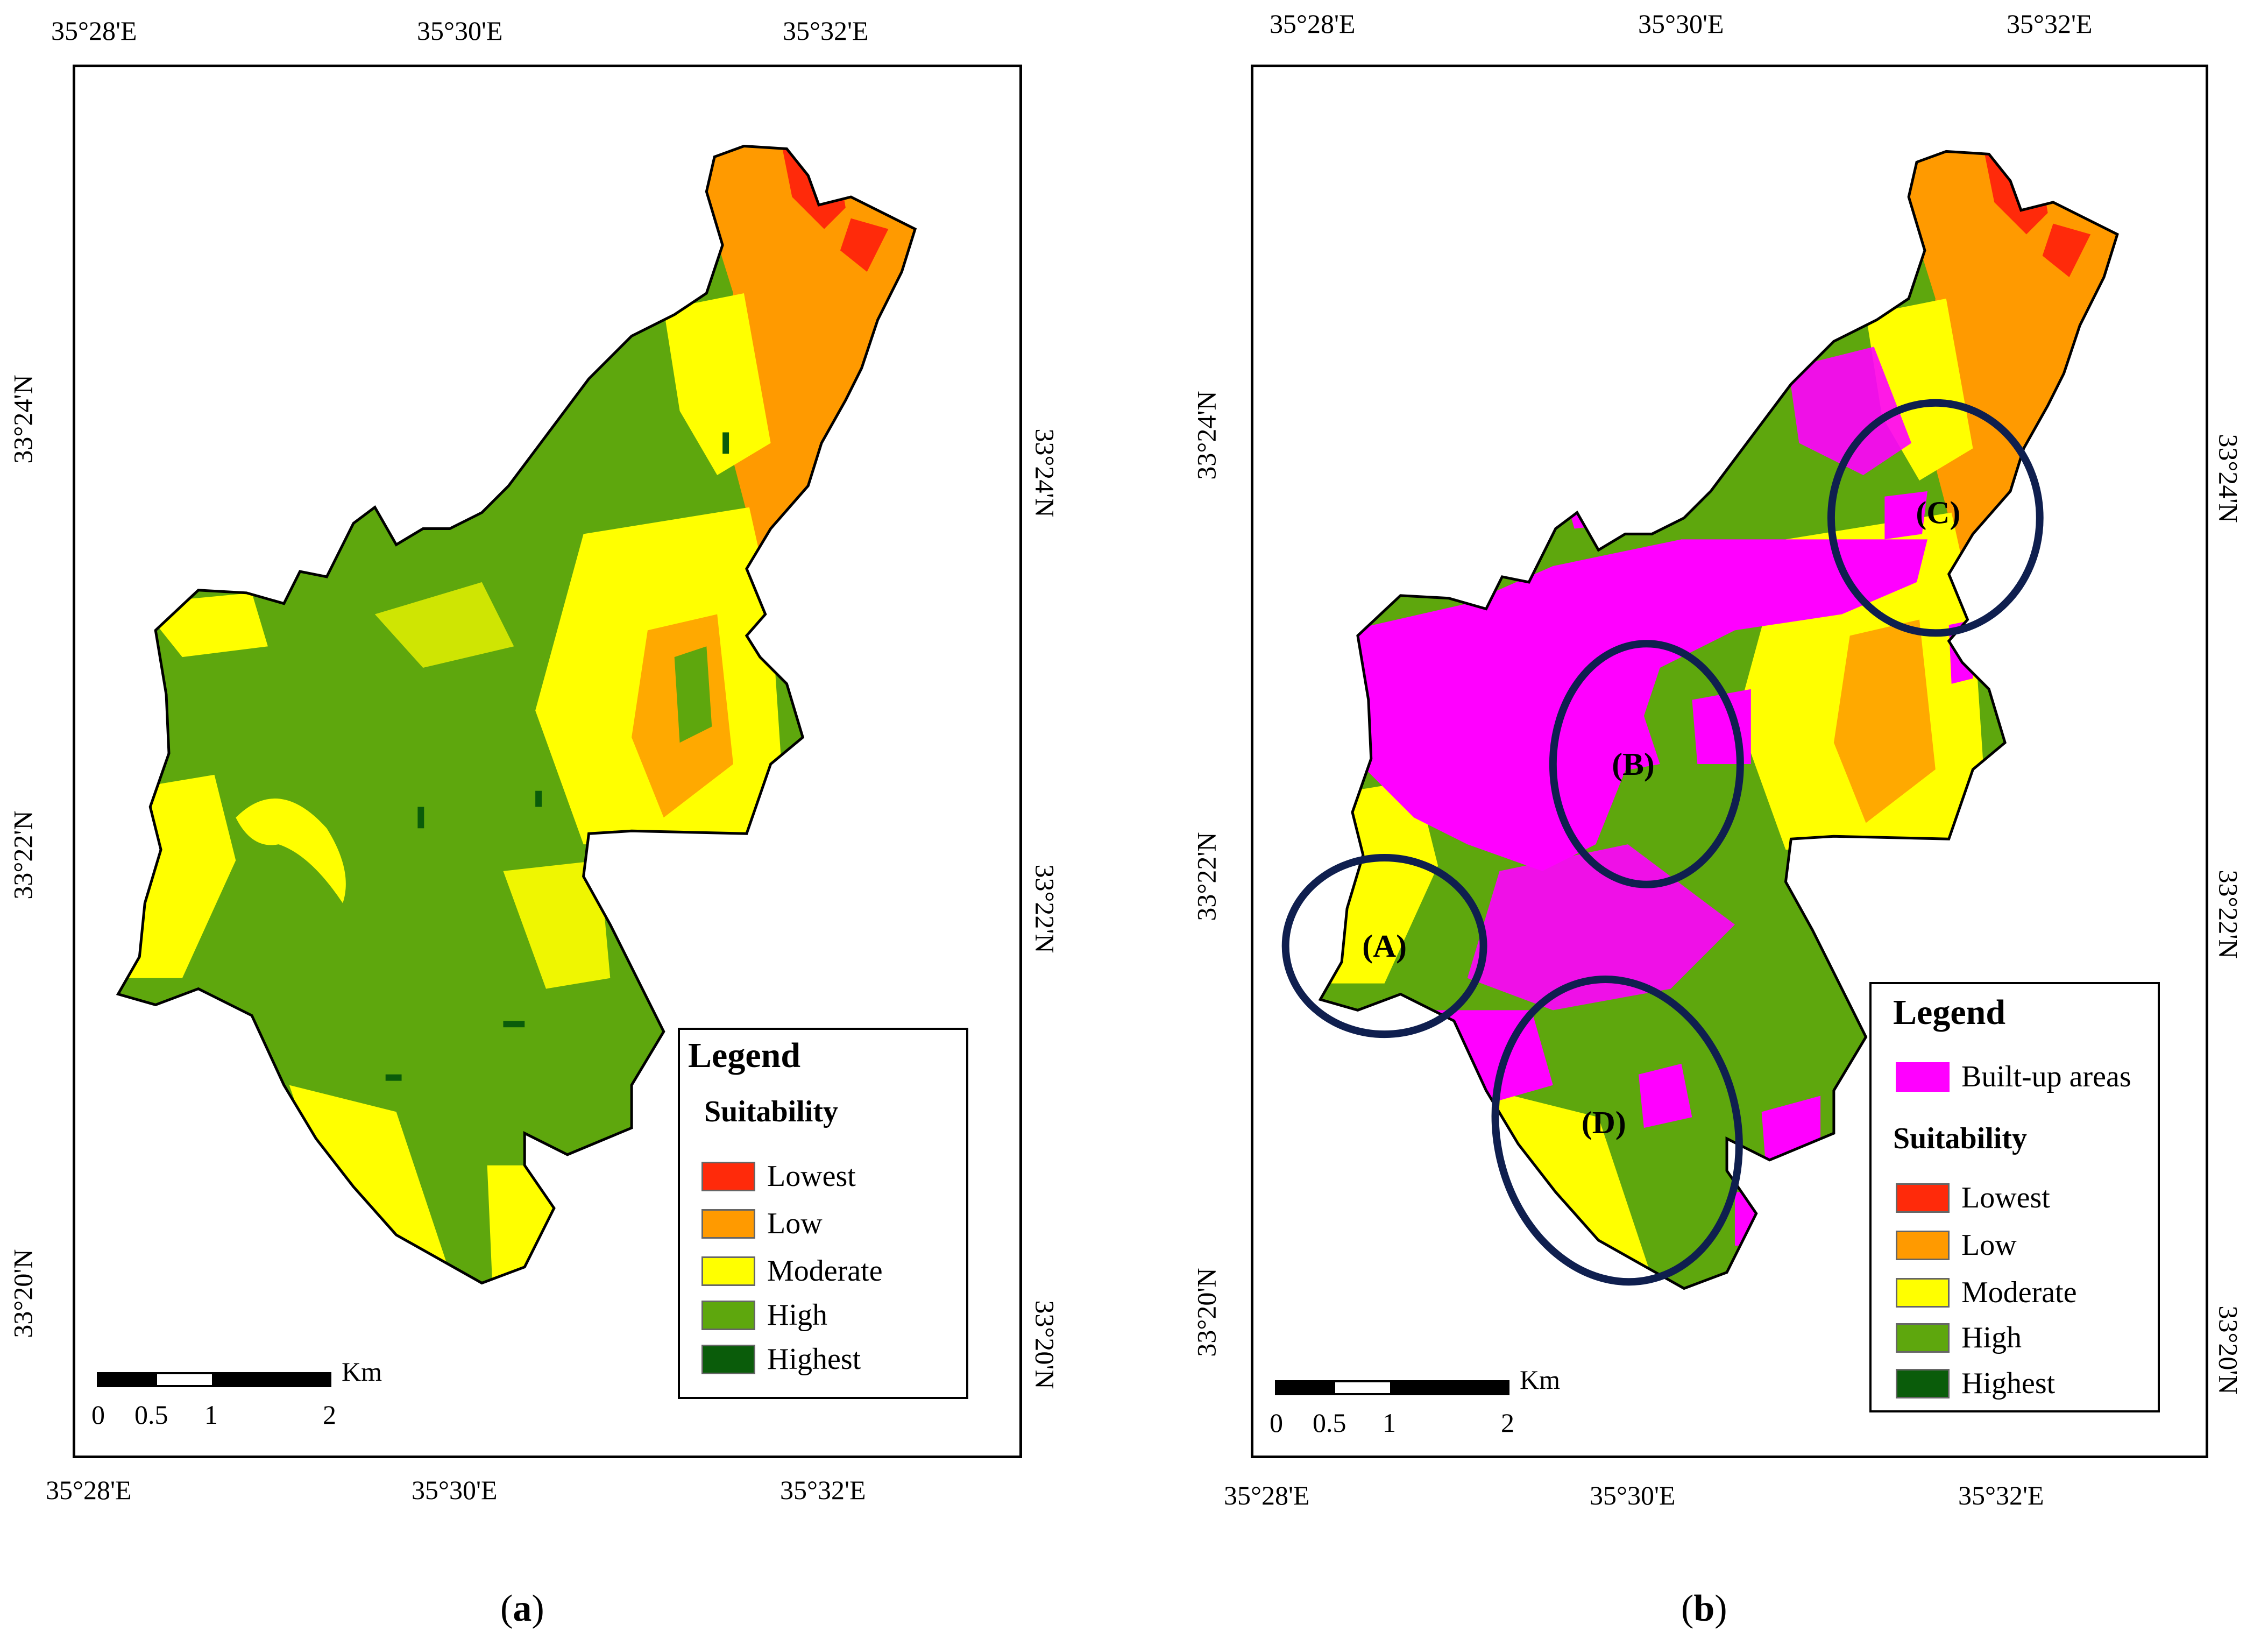  What do you see at coordinates (444, 625) in the screenshot?
I see `moderate-suitability-patch` at bounding box center [444, 625].